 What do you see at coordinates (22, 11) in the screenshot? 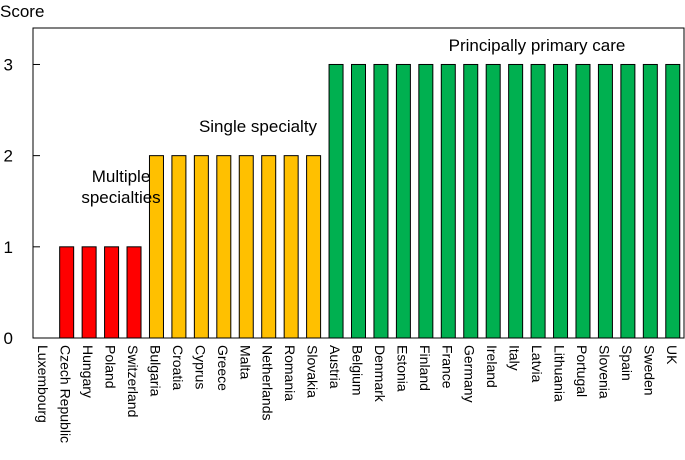
I see `y-axis-title: Score` at bounding box center [22, 11].